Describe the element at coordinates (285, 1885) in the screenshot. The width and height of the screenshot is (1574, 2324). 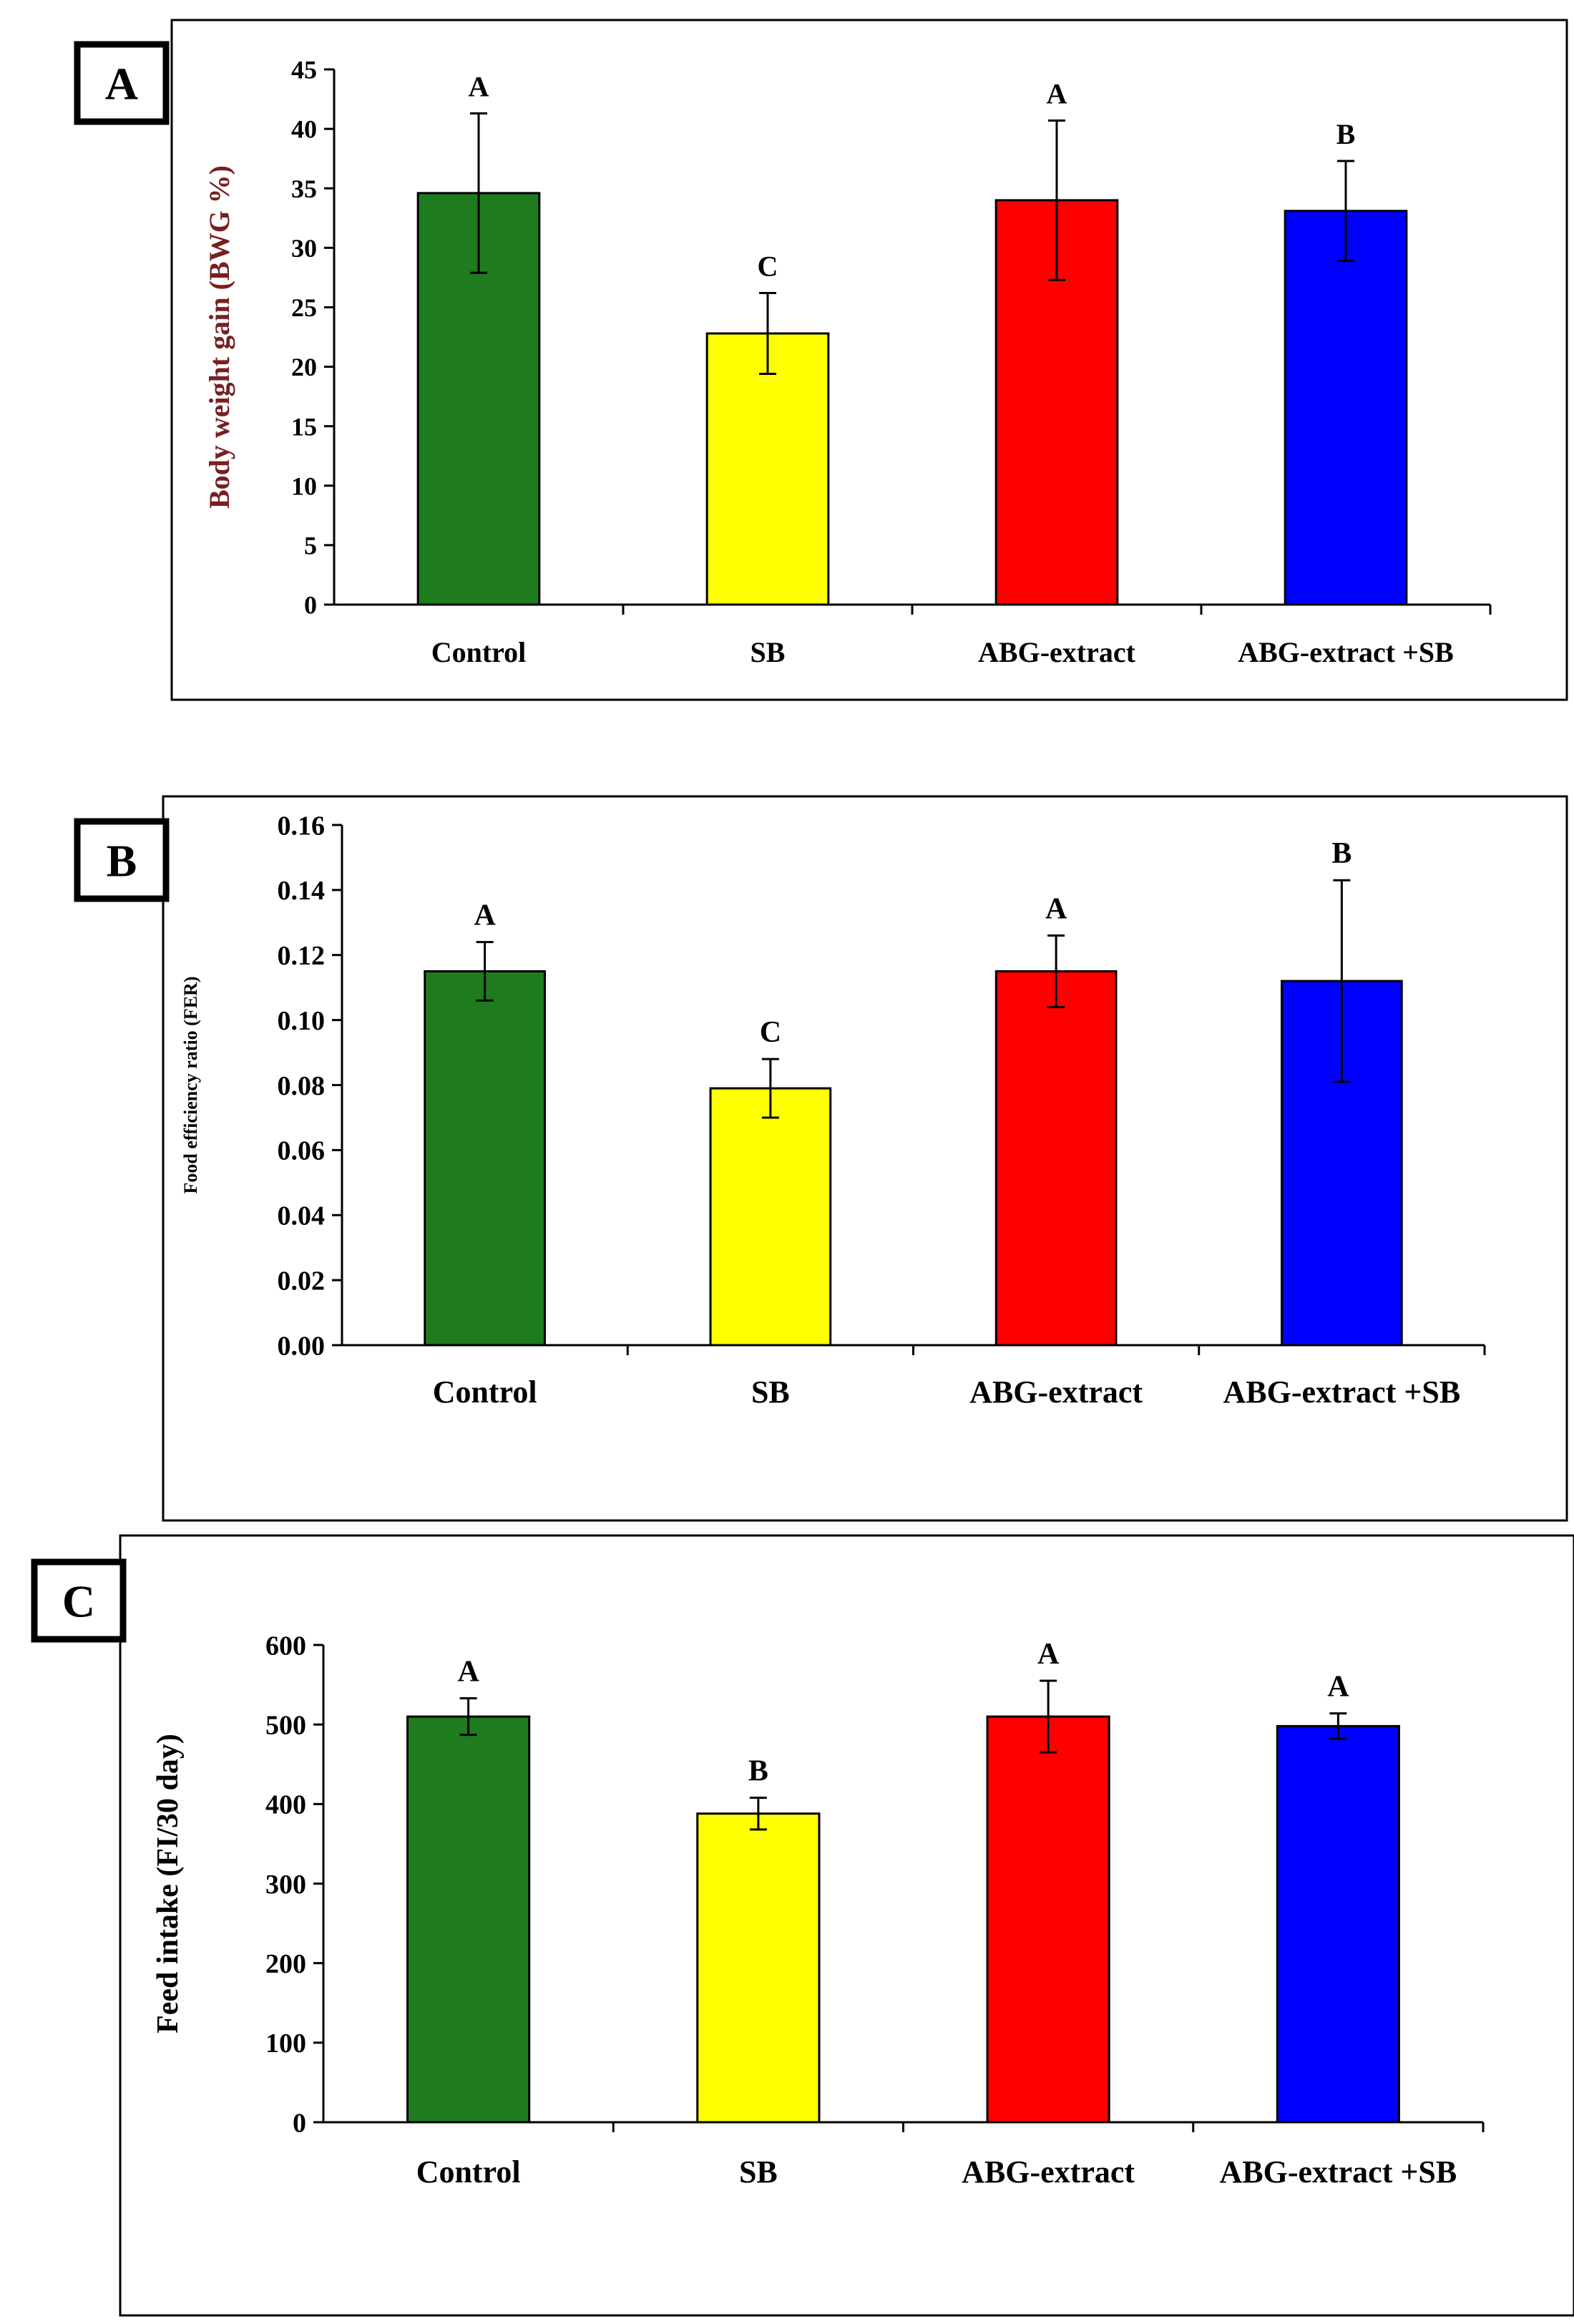
I see `y-tick-label: 300` at that location.